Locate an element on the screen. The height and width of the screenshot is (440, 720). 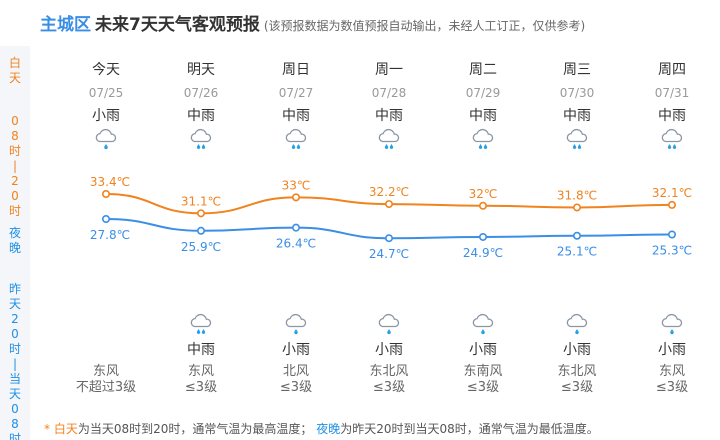
wind-direction: 东南风 is located at coordinates (483, 371).